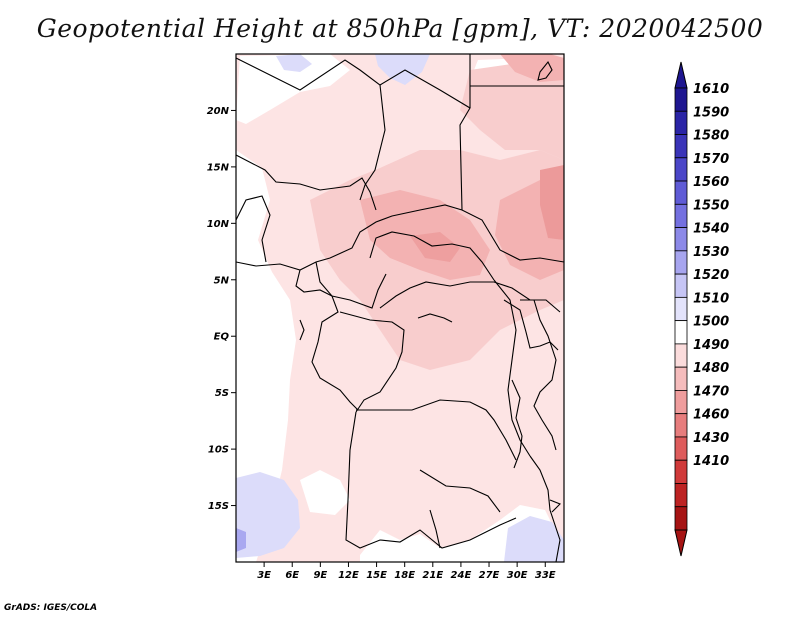 Image resolution: width=800 pixels, height=618 pixels. What do you see at coordinates (711, 461) in the screenshot?
I see `colorbar-label: 1410` at bounding box center [711, 461].